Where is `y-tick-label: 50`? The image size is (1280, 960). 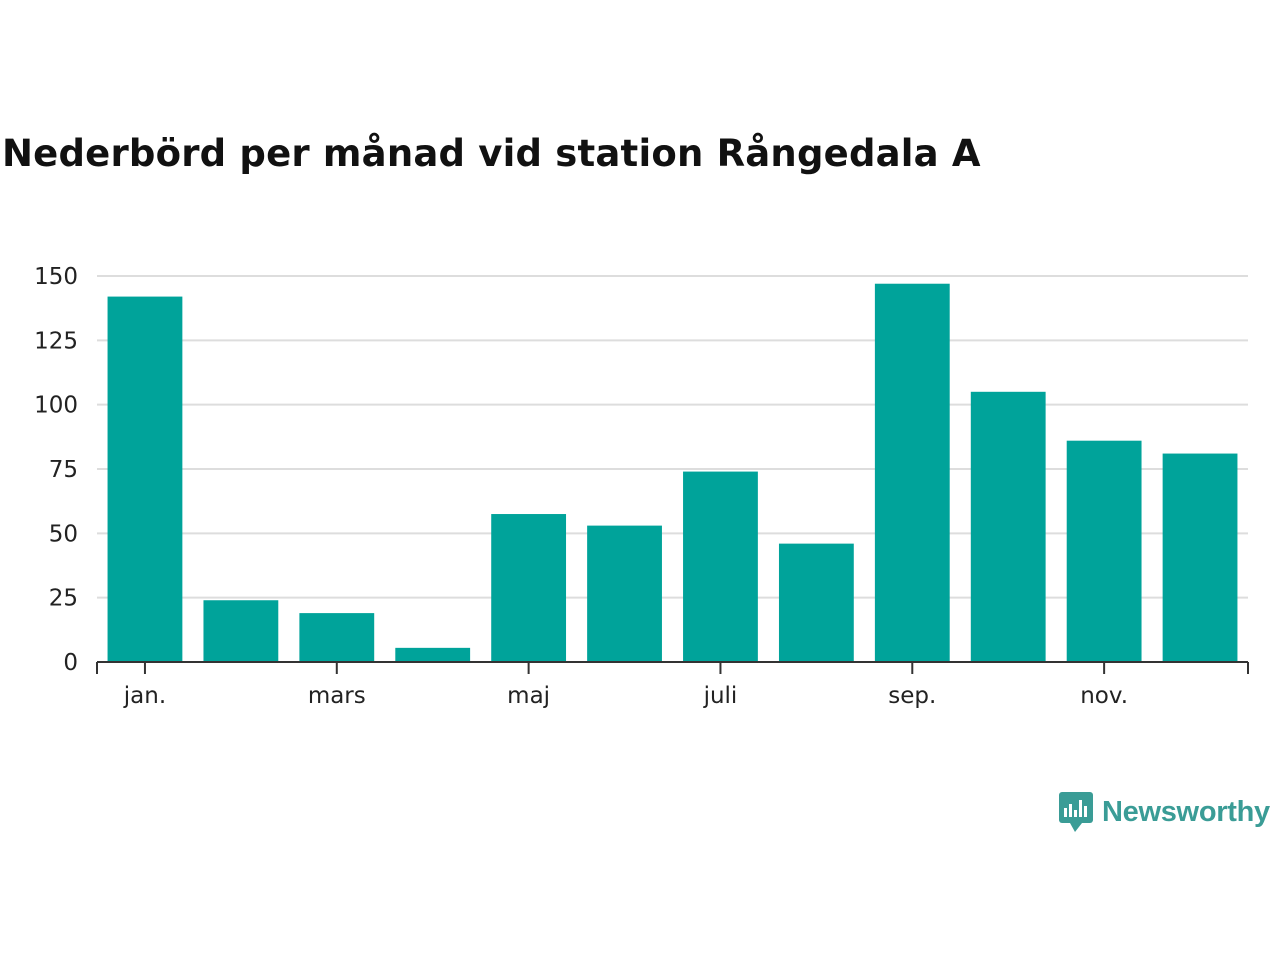 y-tick-label: 50 is located at coordinates (63, 534).